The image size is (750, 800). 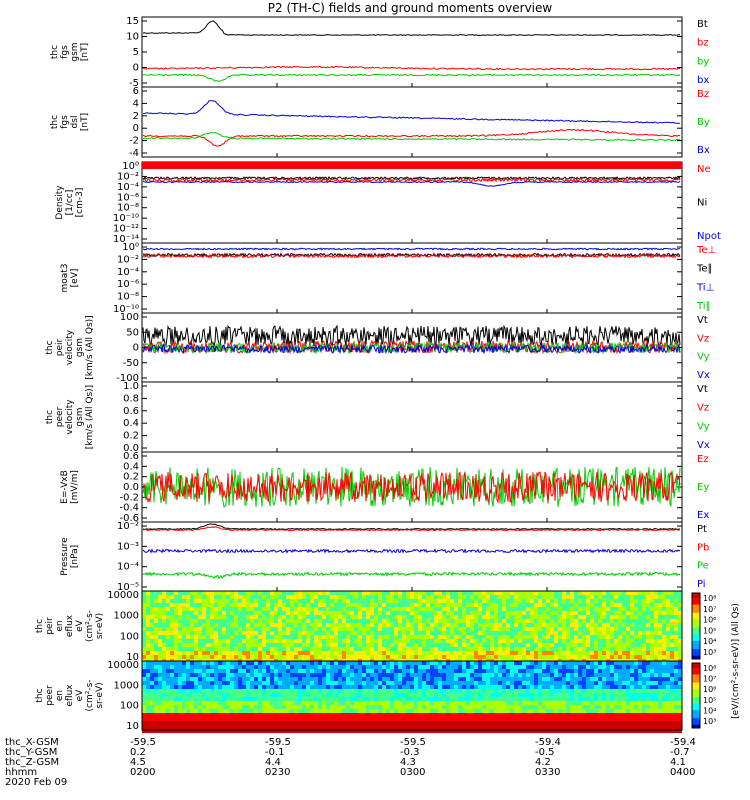 I want to click on y-axis-label: Pressure, so click(x=65, y=556).